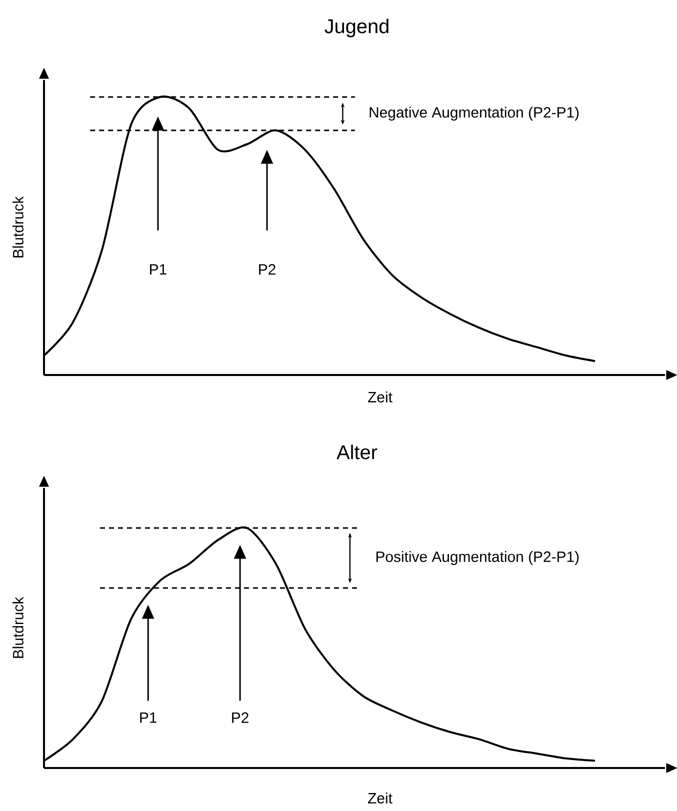 The image size is (677, 811). I want to click on annotation: Positive Augmentation (P2-P1), so click(477, 558).